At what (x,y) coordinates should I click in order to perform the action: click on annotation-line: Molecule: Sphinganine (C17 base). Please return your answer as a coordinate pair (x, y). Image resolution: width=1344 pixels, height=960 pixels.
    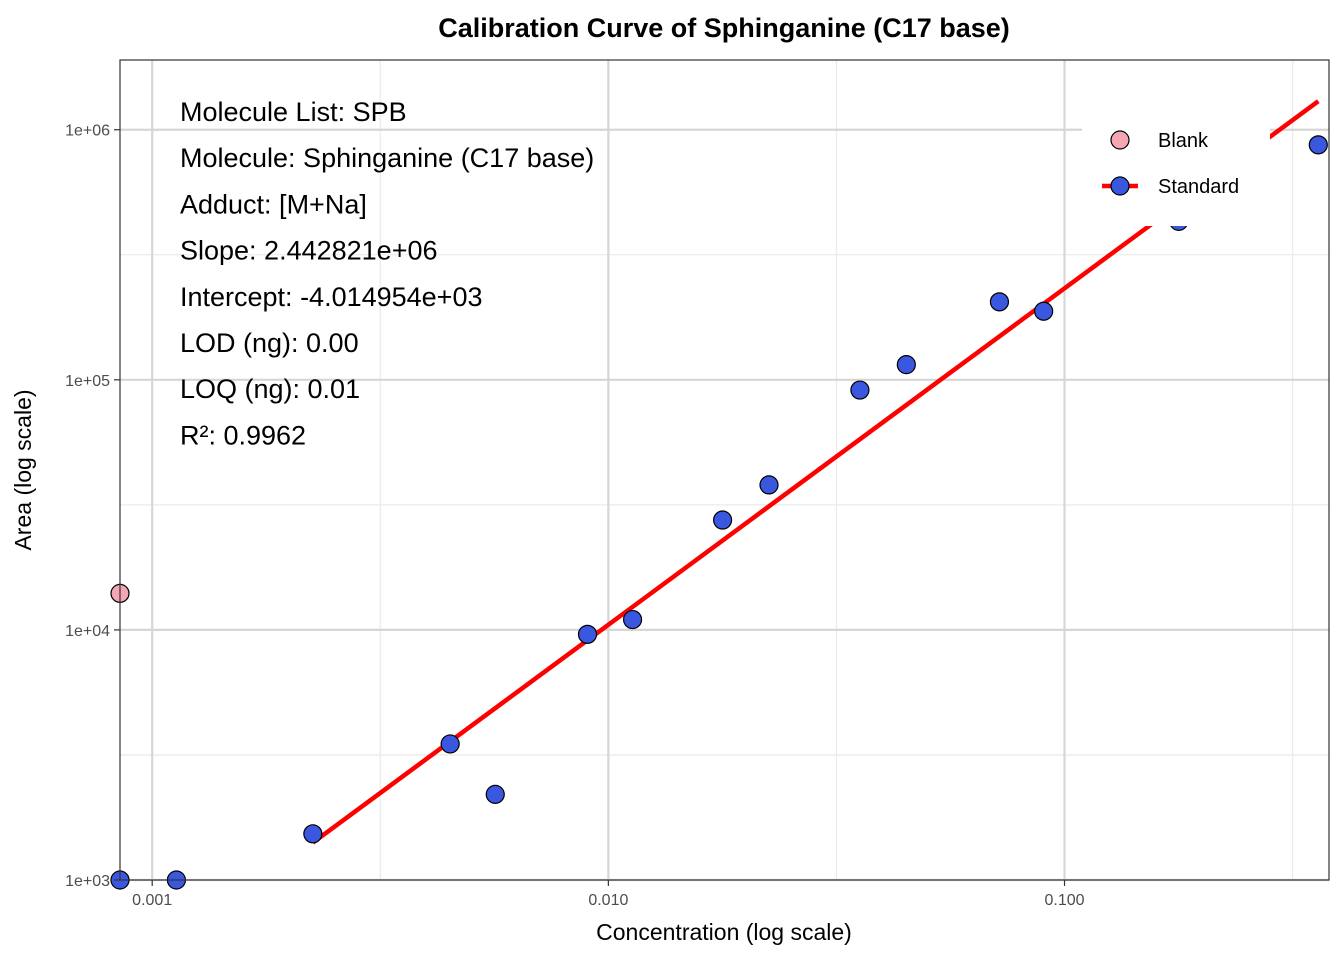
    Looking at the image, I should click on (387, 158).